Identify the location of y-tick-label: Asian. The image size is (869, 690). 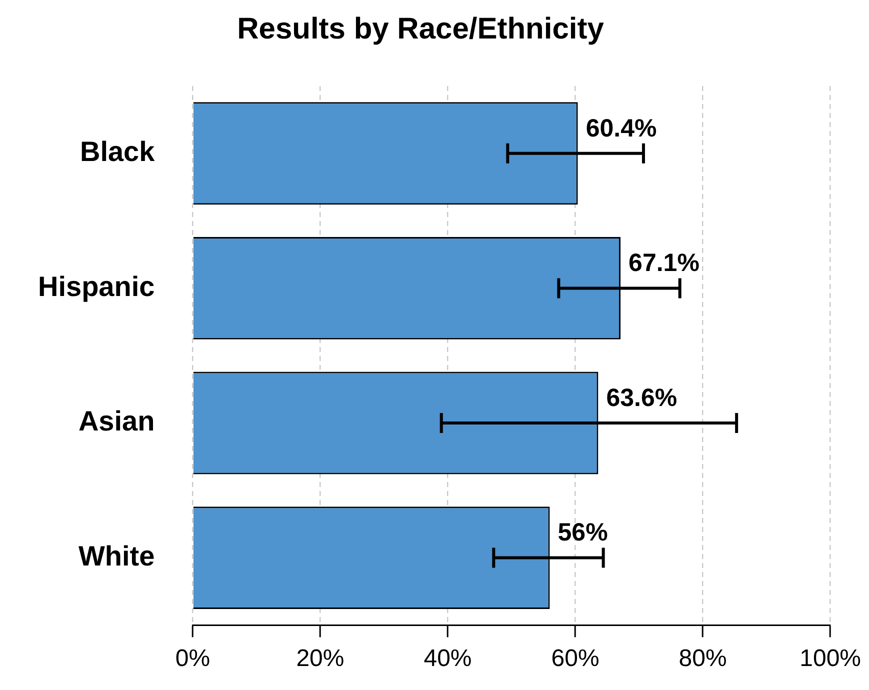
(116, 421).